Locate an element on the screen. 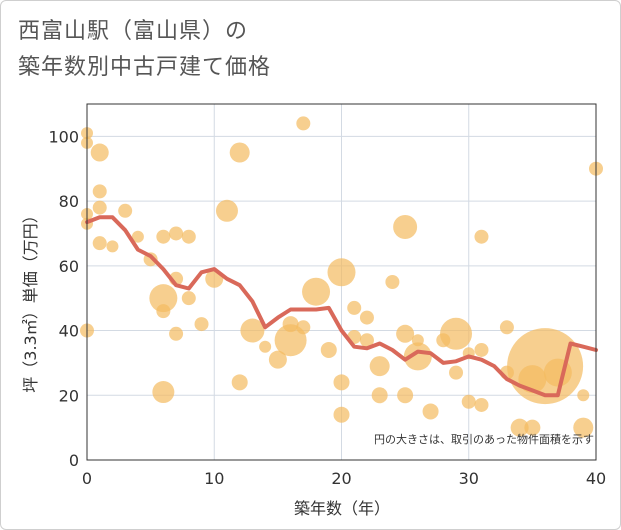 This screenshot has height=530, width=621. x-tick-label: 10 is located at coordinates (214, 478).